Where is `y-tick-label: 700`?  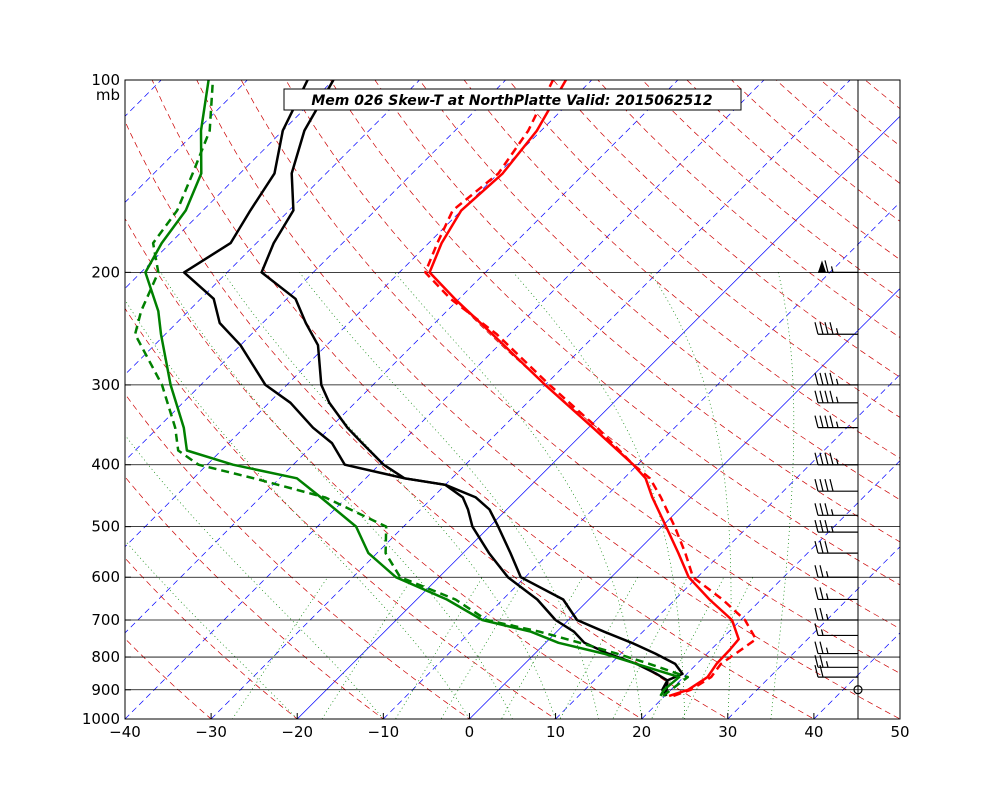
y-tick-label: 700 is located at coordinates (105, 620).